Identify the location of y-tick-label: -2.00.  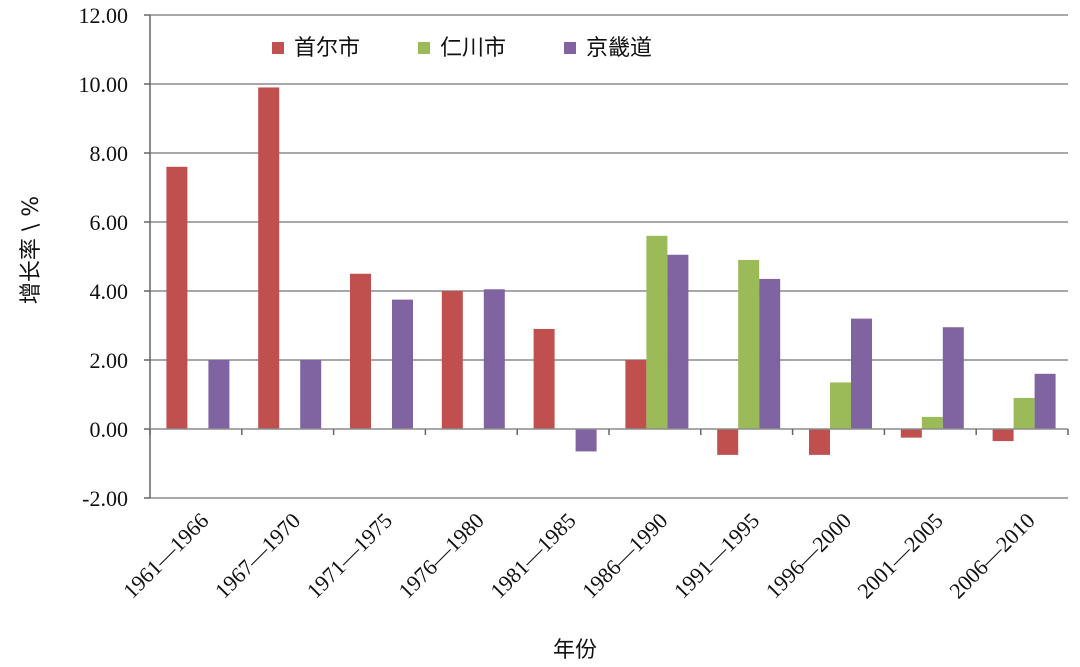
(105, 498).